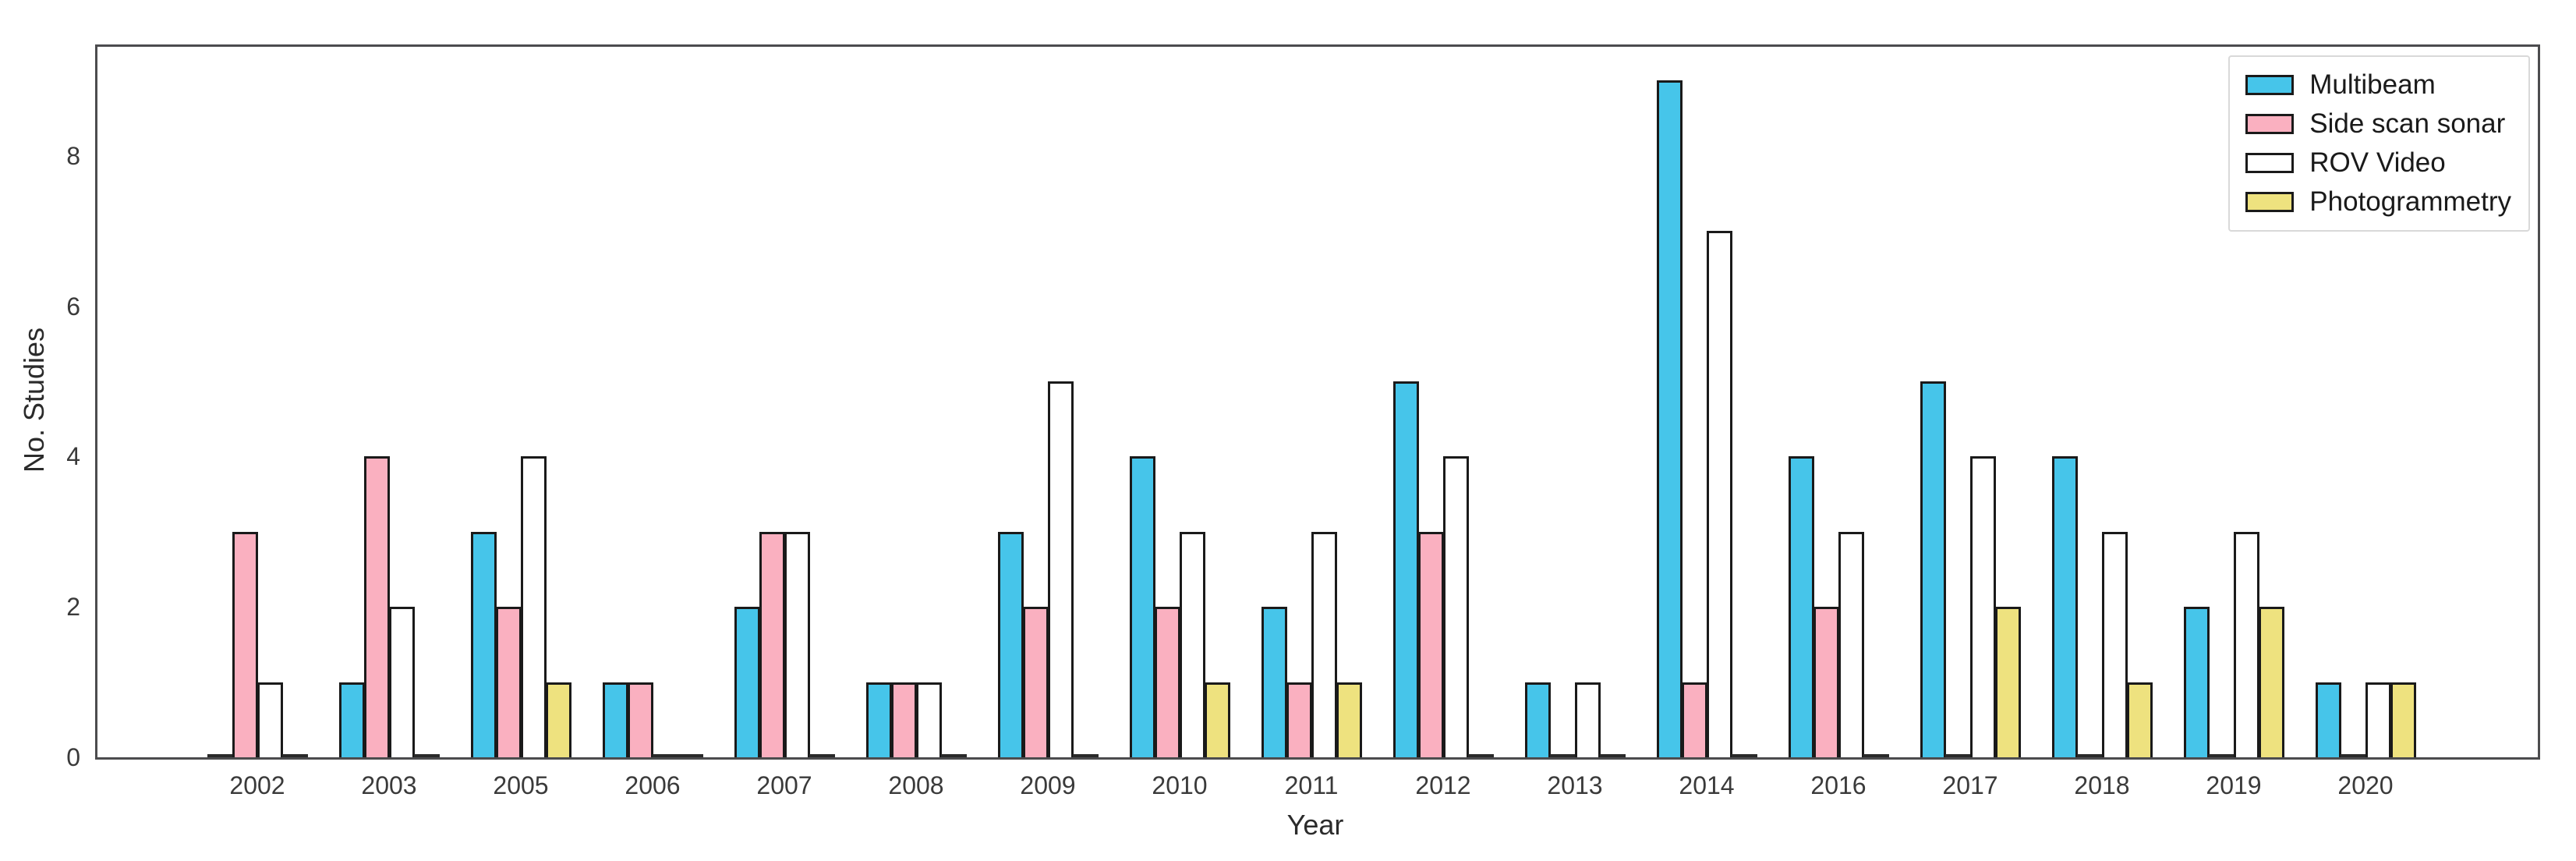  What do you see at coordinates (2246, 644) in the screenshot?
I see `bar-rov-video-2019` at bounding box center [2246, 644].